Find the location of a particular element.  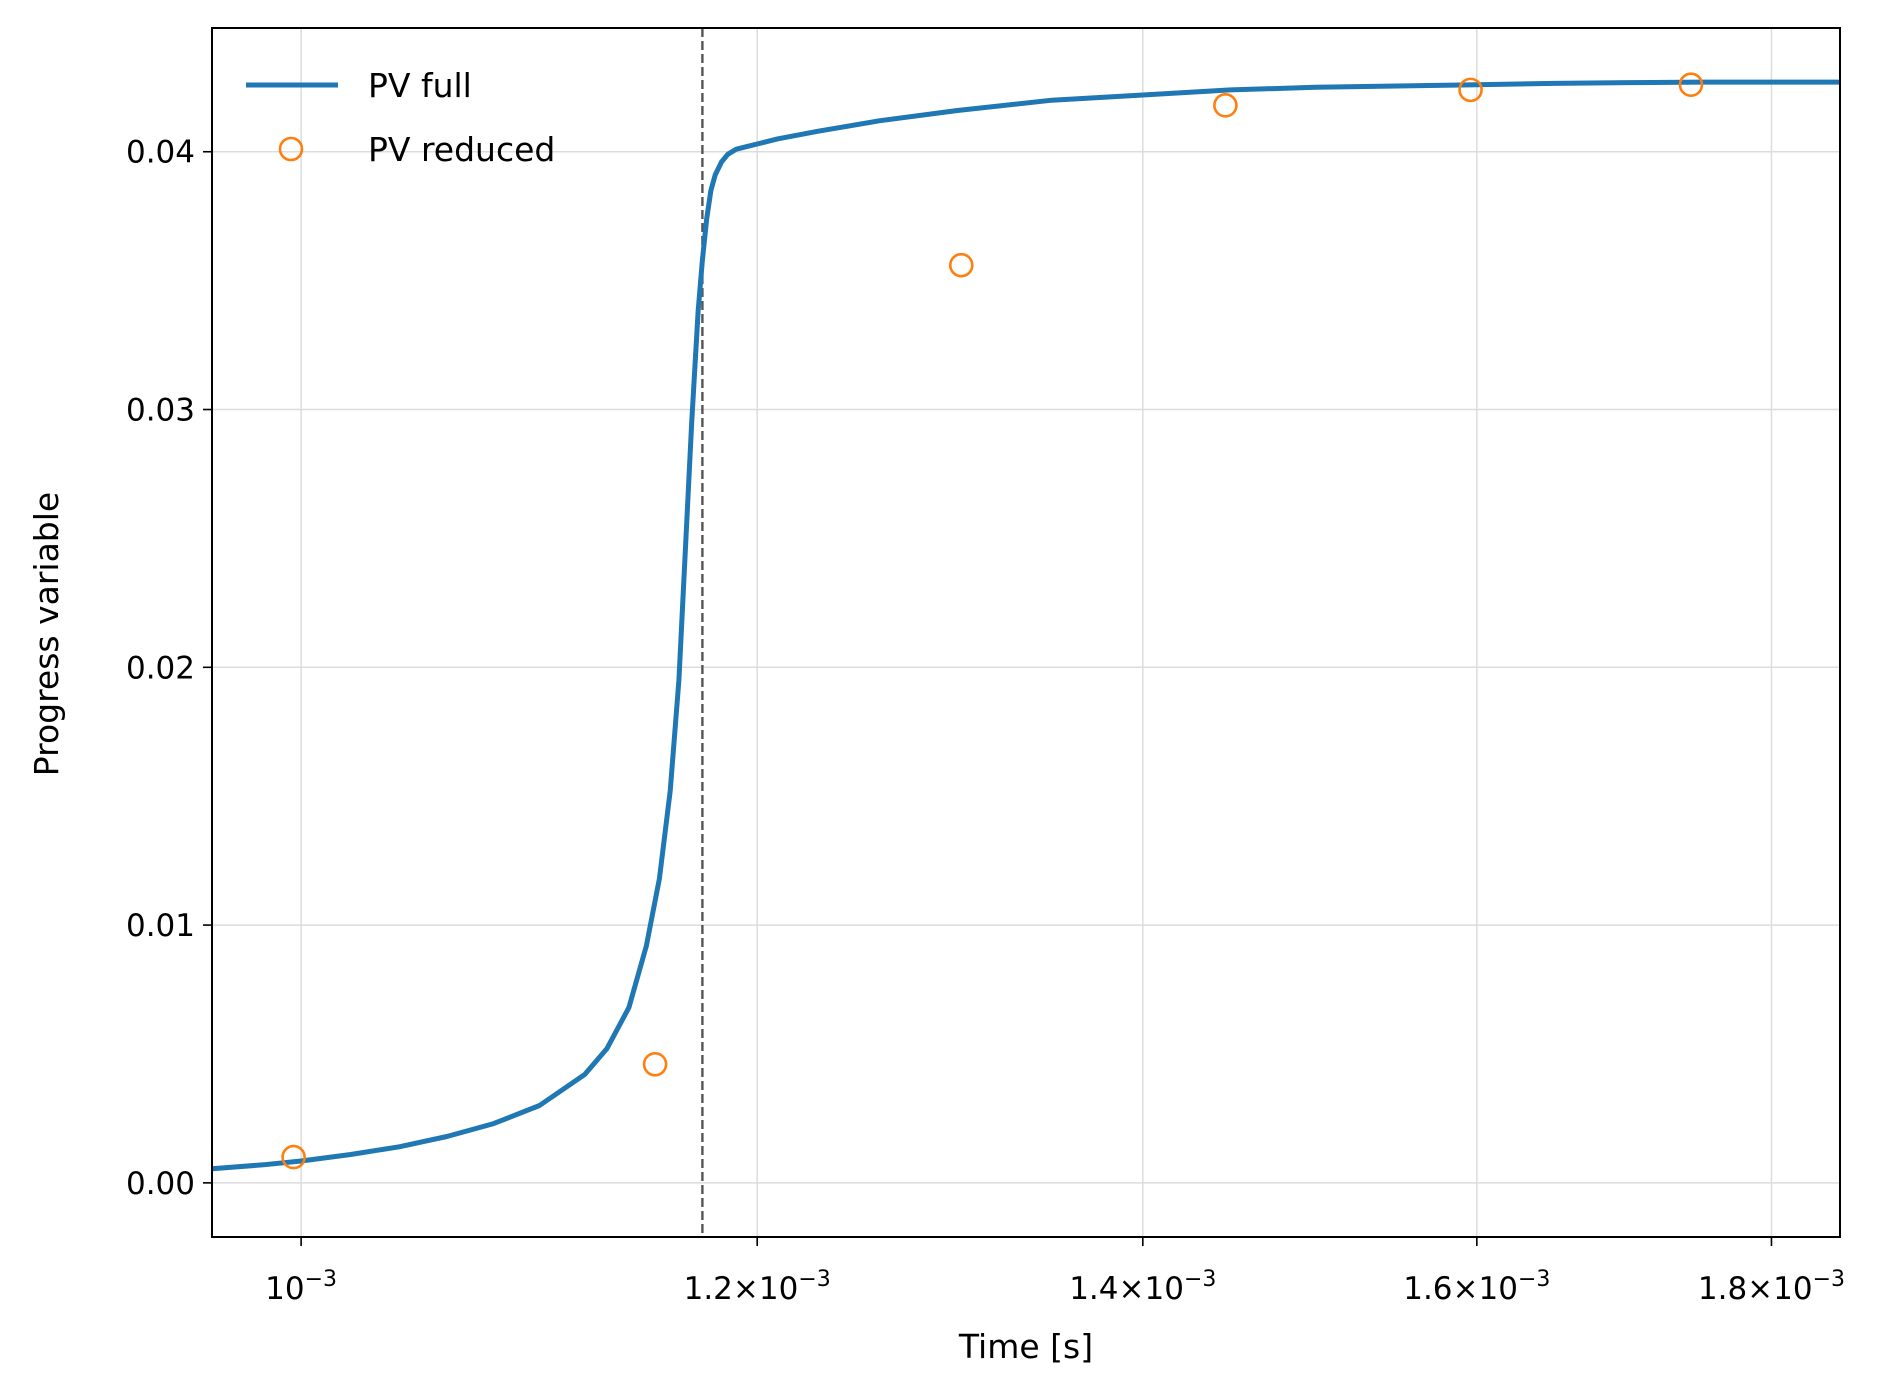

x-tick-label: 1.8×10⁻³ is located at coordinates (1771, 1287).